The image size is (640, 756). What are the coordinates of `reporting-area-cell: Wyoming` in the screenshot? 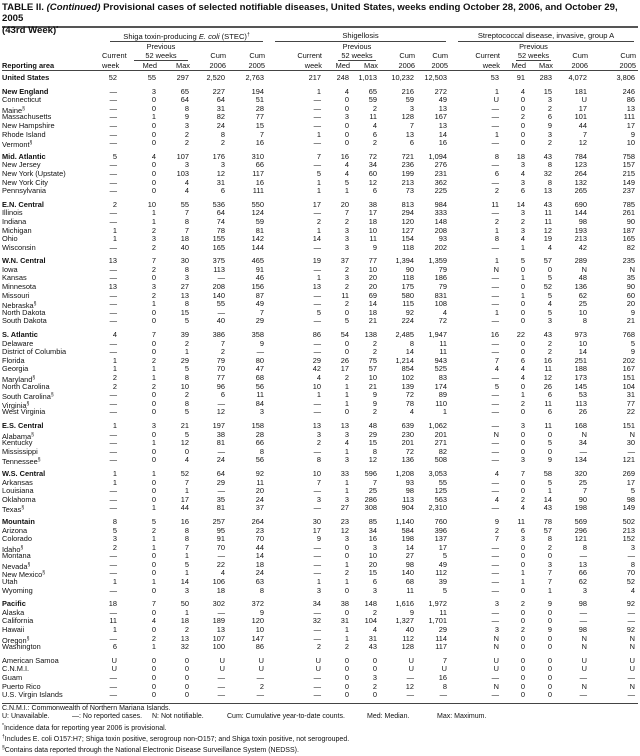 It's located at (52, 591).